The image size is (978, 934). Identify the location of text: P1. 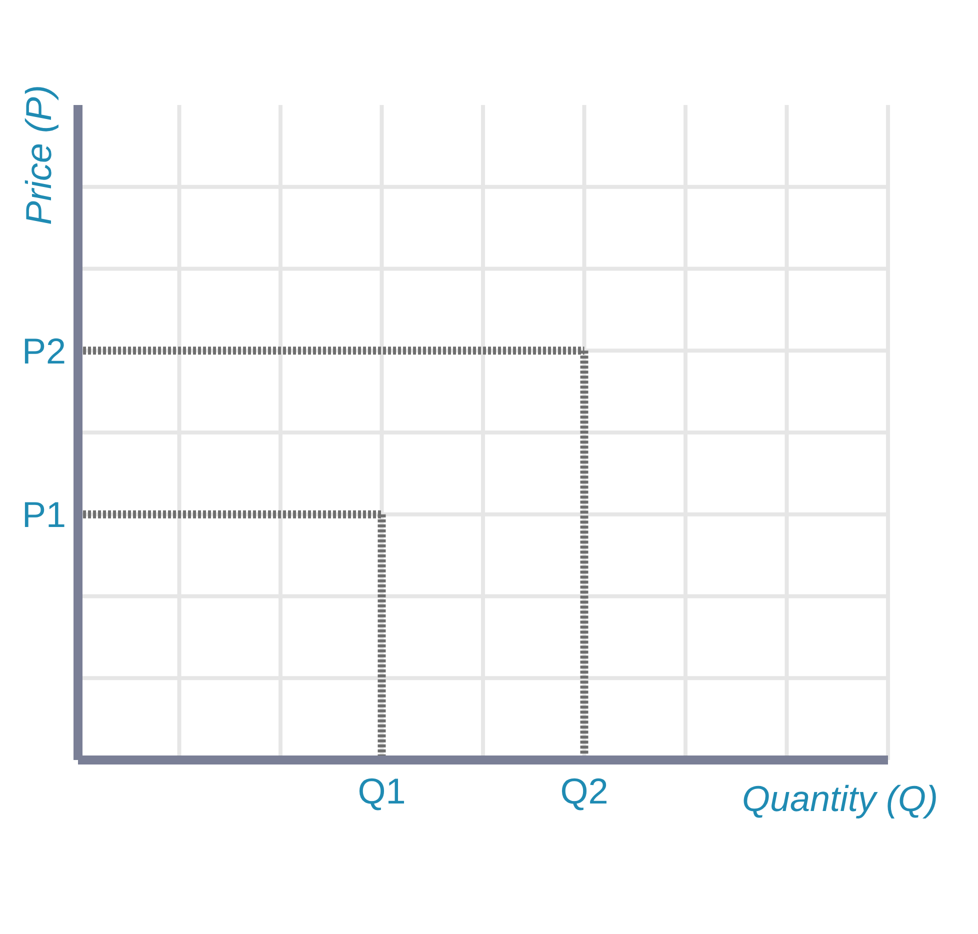
(44, 515).